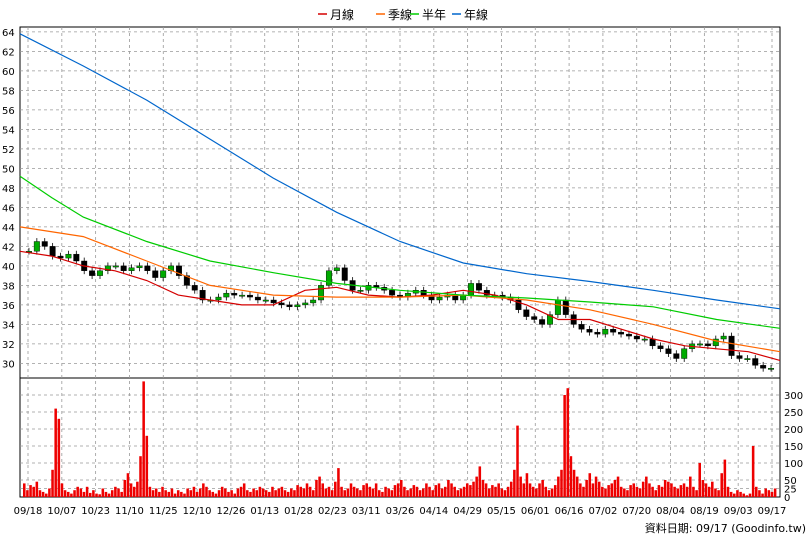  What do you see at coordinates (197, 511) in the screenshot?
I see `date-tick-label: 12/10` at bounding box center [197, 511].